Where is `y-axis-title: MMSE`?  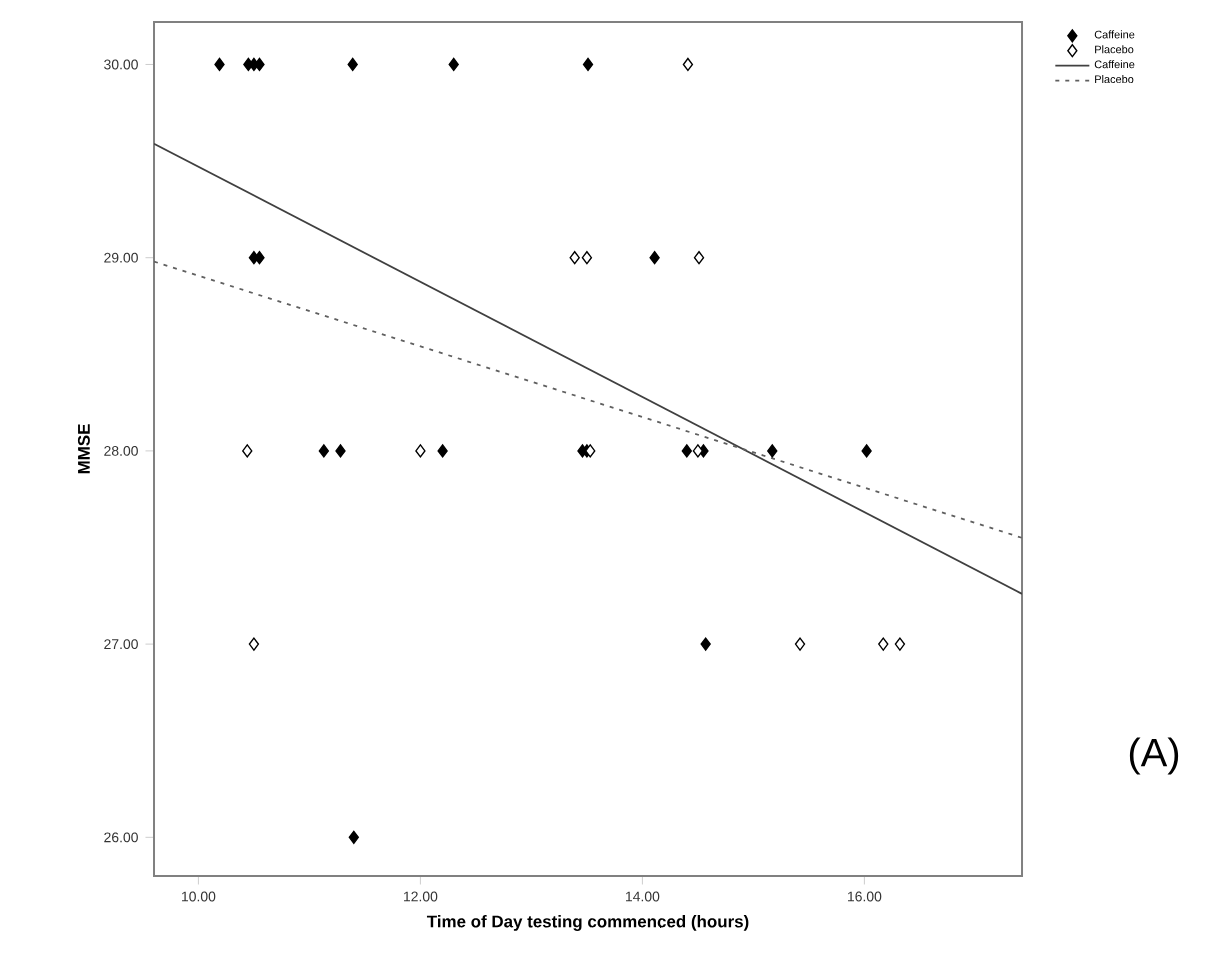
y-axis-title: MMSE is located at coordinates (83, 449).